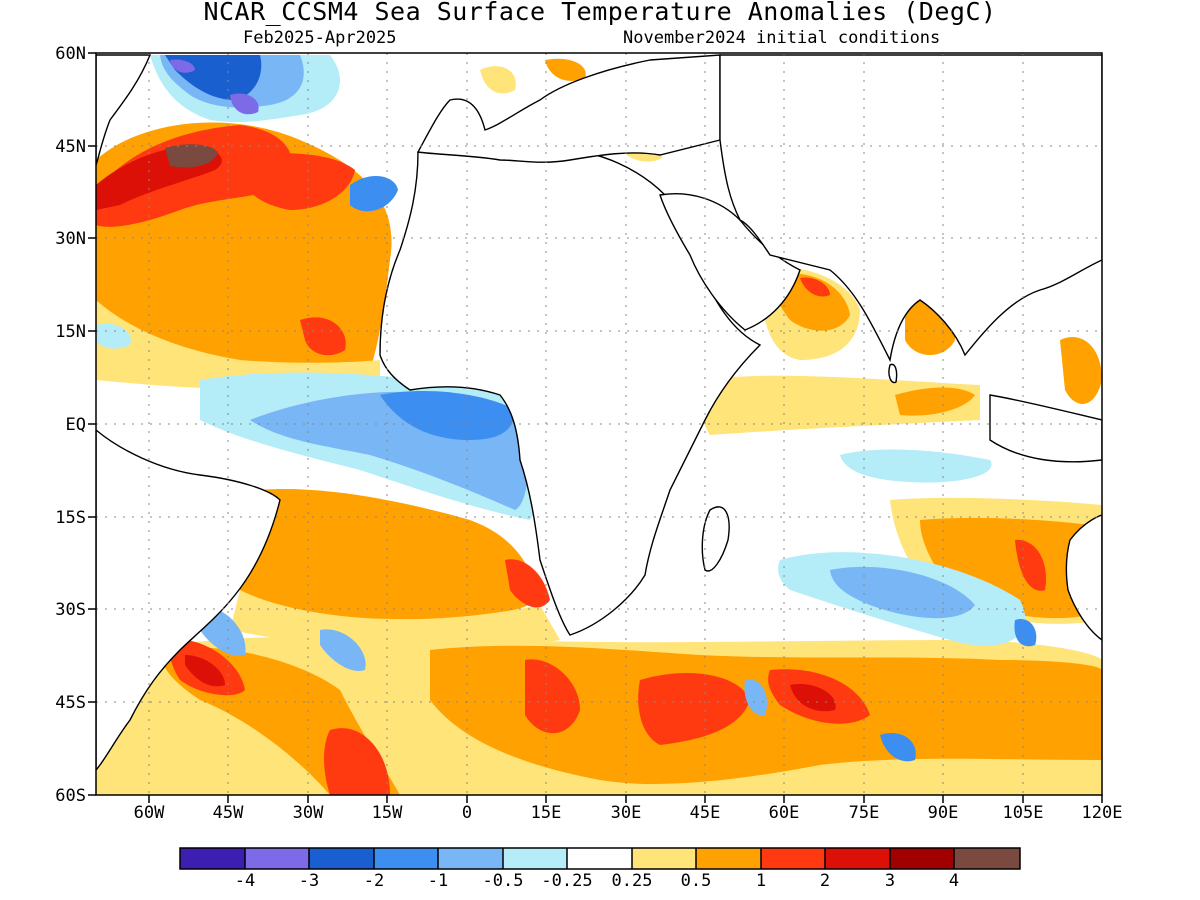  What do you see at coordinates (498, 80) in the screenshot?
I see `warm-north-sea` at bounding box center [498, 80].